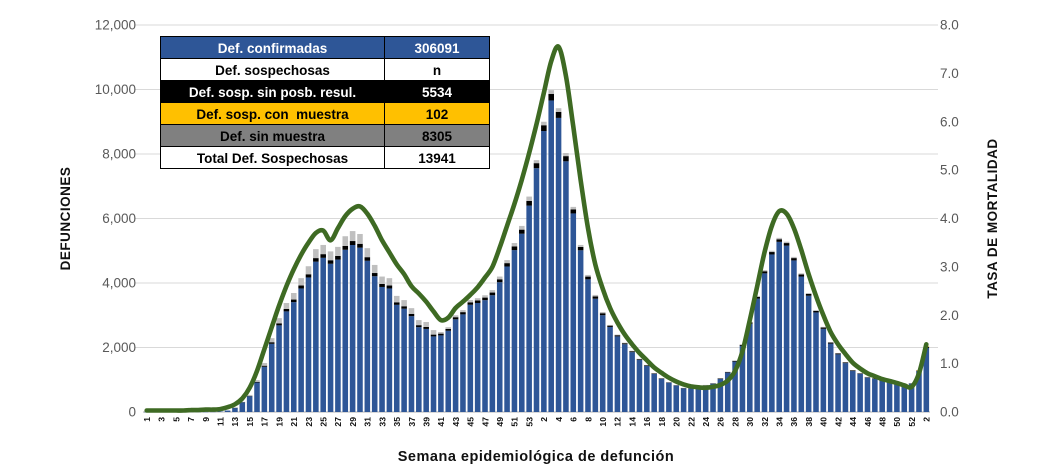 This screenshot has height=476, width=1059. What do you see at coordinates (647, 422) in the screenshot?
I see `x-tick-label: 16` at bounding box center [647, 422].